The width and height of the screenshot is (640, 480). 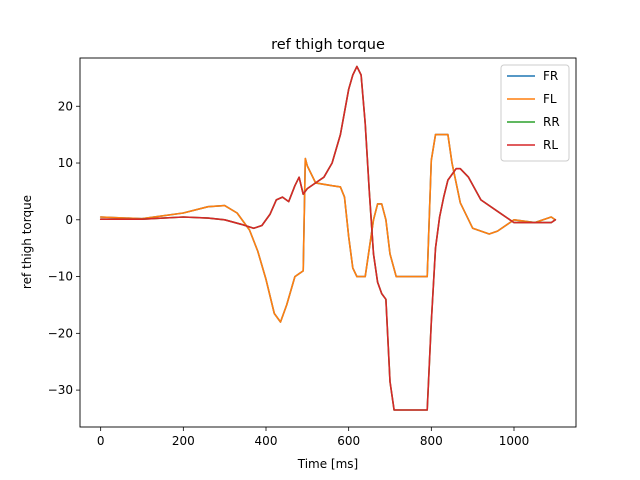 What do you see at coordinates (550, 76) in the screenshot?
I see `legend-label-fr: FR` at bounding box center [550, 76].